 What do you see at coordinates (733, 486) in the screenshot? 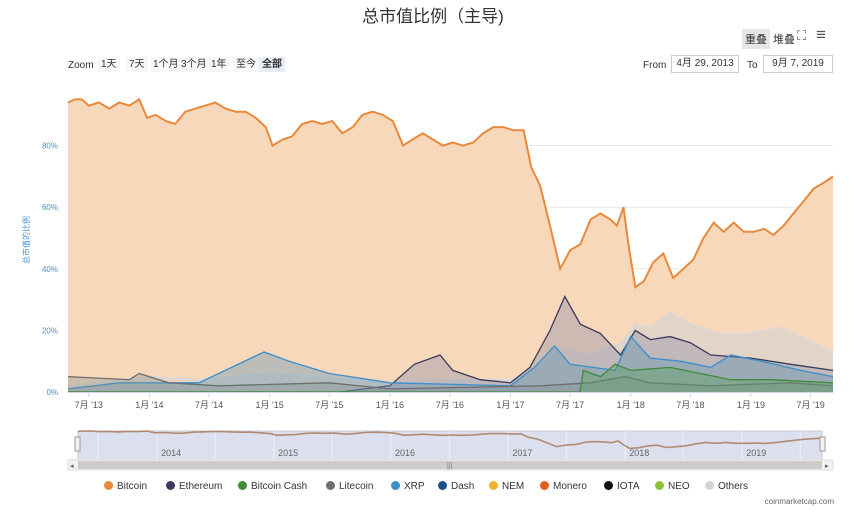
I see `legend-label: Others` at bounding box center [733, 486].